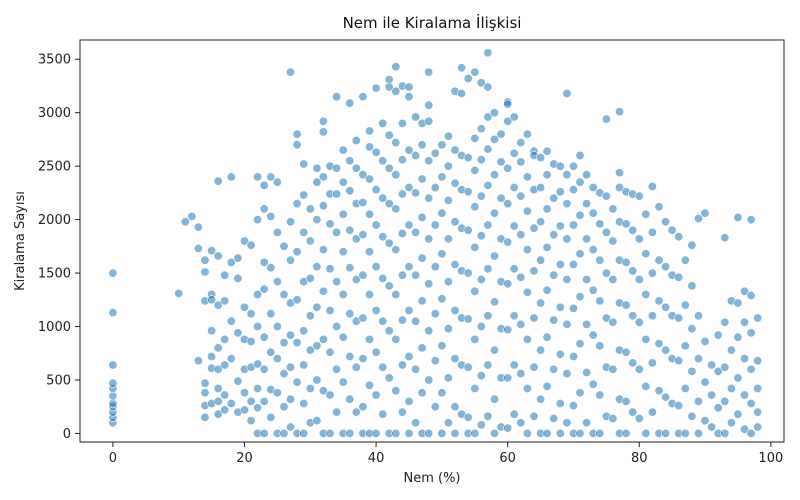 Image resolution: width=800 pixels, height=500 pixels. What do you see at coordinates (54, 60) in the screenshot?
I see `y-tick-label: 3500` at bounding box center [54, 60].